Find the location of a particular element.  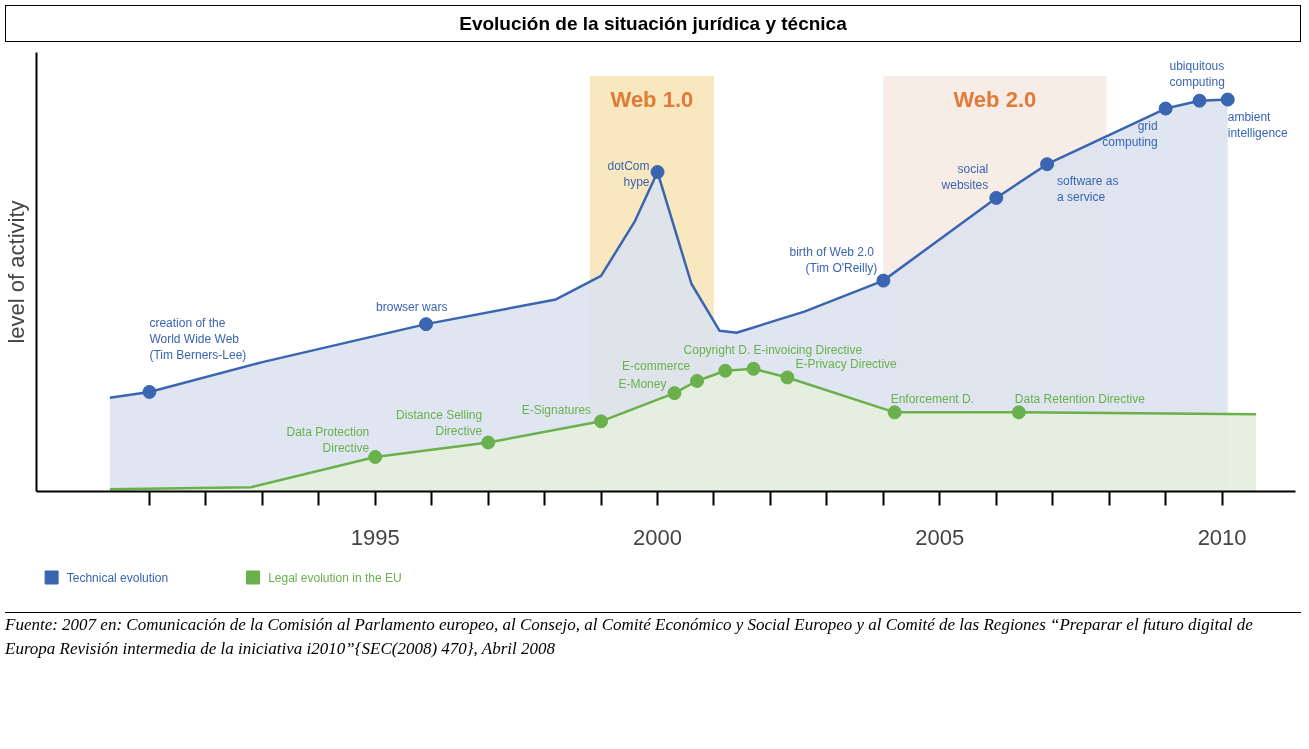

annotation: ubiquitous computing is located at coordinates (1197, 73).